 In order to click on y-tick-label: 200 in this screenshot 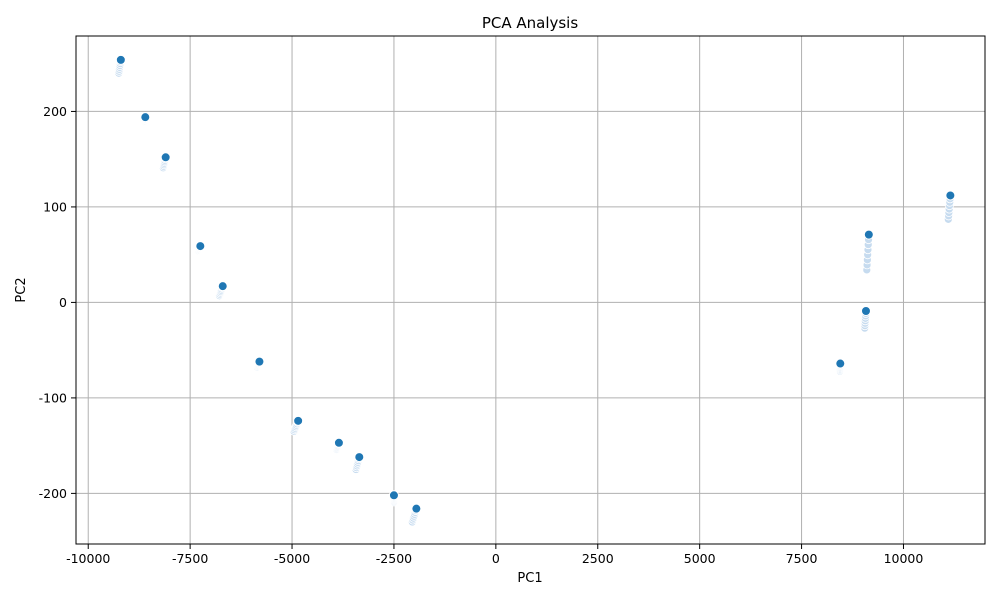, I will do `click(55, 111)`.